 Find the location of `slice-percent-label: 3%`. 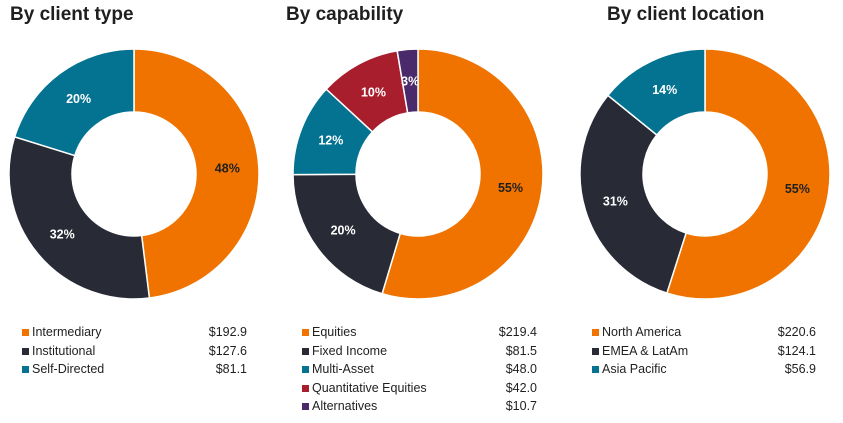

slice-percent-label: 3% is located at coordinates (410, 81).